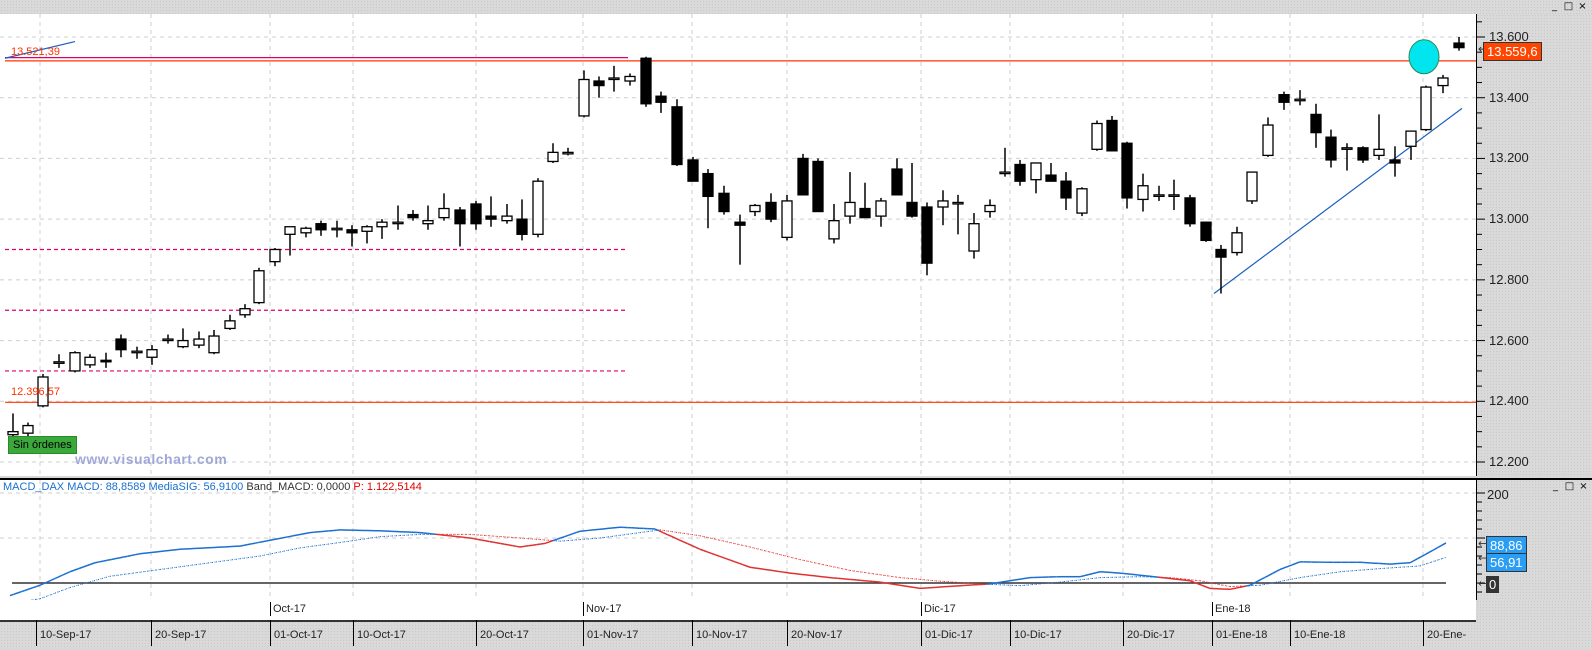 The height and width of the screenshot is (650, 1592). What do you see at coordinates (42, 445) in the screenshot?
I see `orders-status-badge: Sin órdenes` at bounding box center [42, 445].